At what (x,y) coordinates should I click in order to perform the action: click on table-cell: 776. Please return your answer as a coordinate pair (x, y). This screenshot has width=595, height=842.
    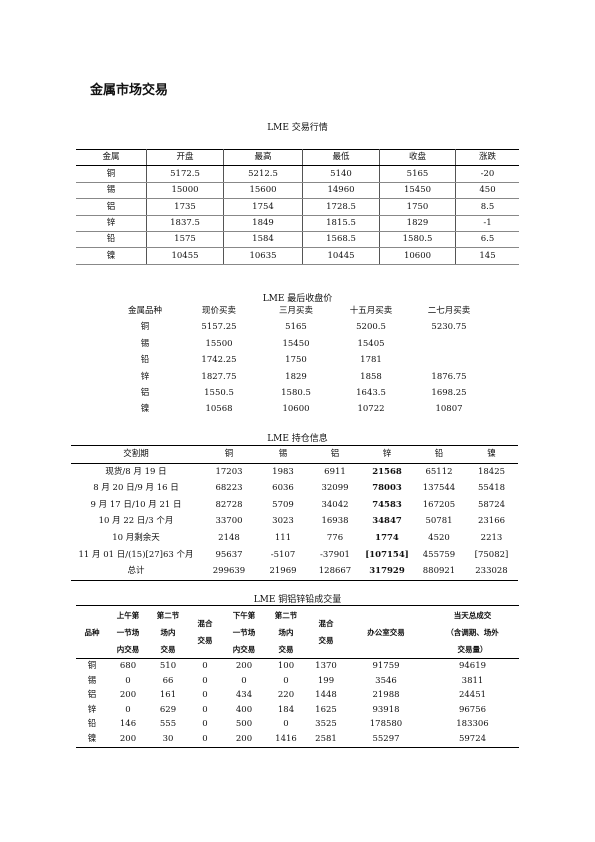
    Looking at the image, I should click on (335, 538).